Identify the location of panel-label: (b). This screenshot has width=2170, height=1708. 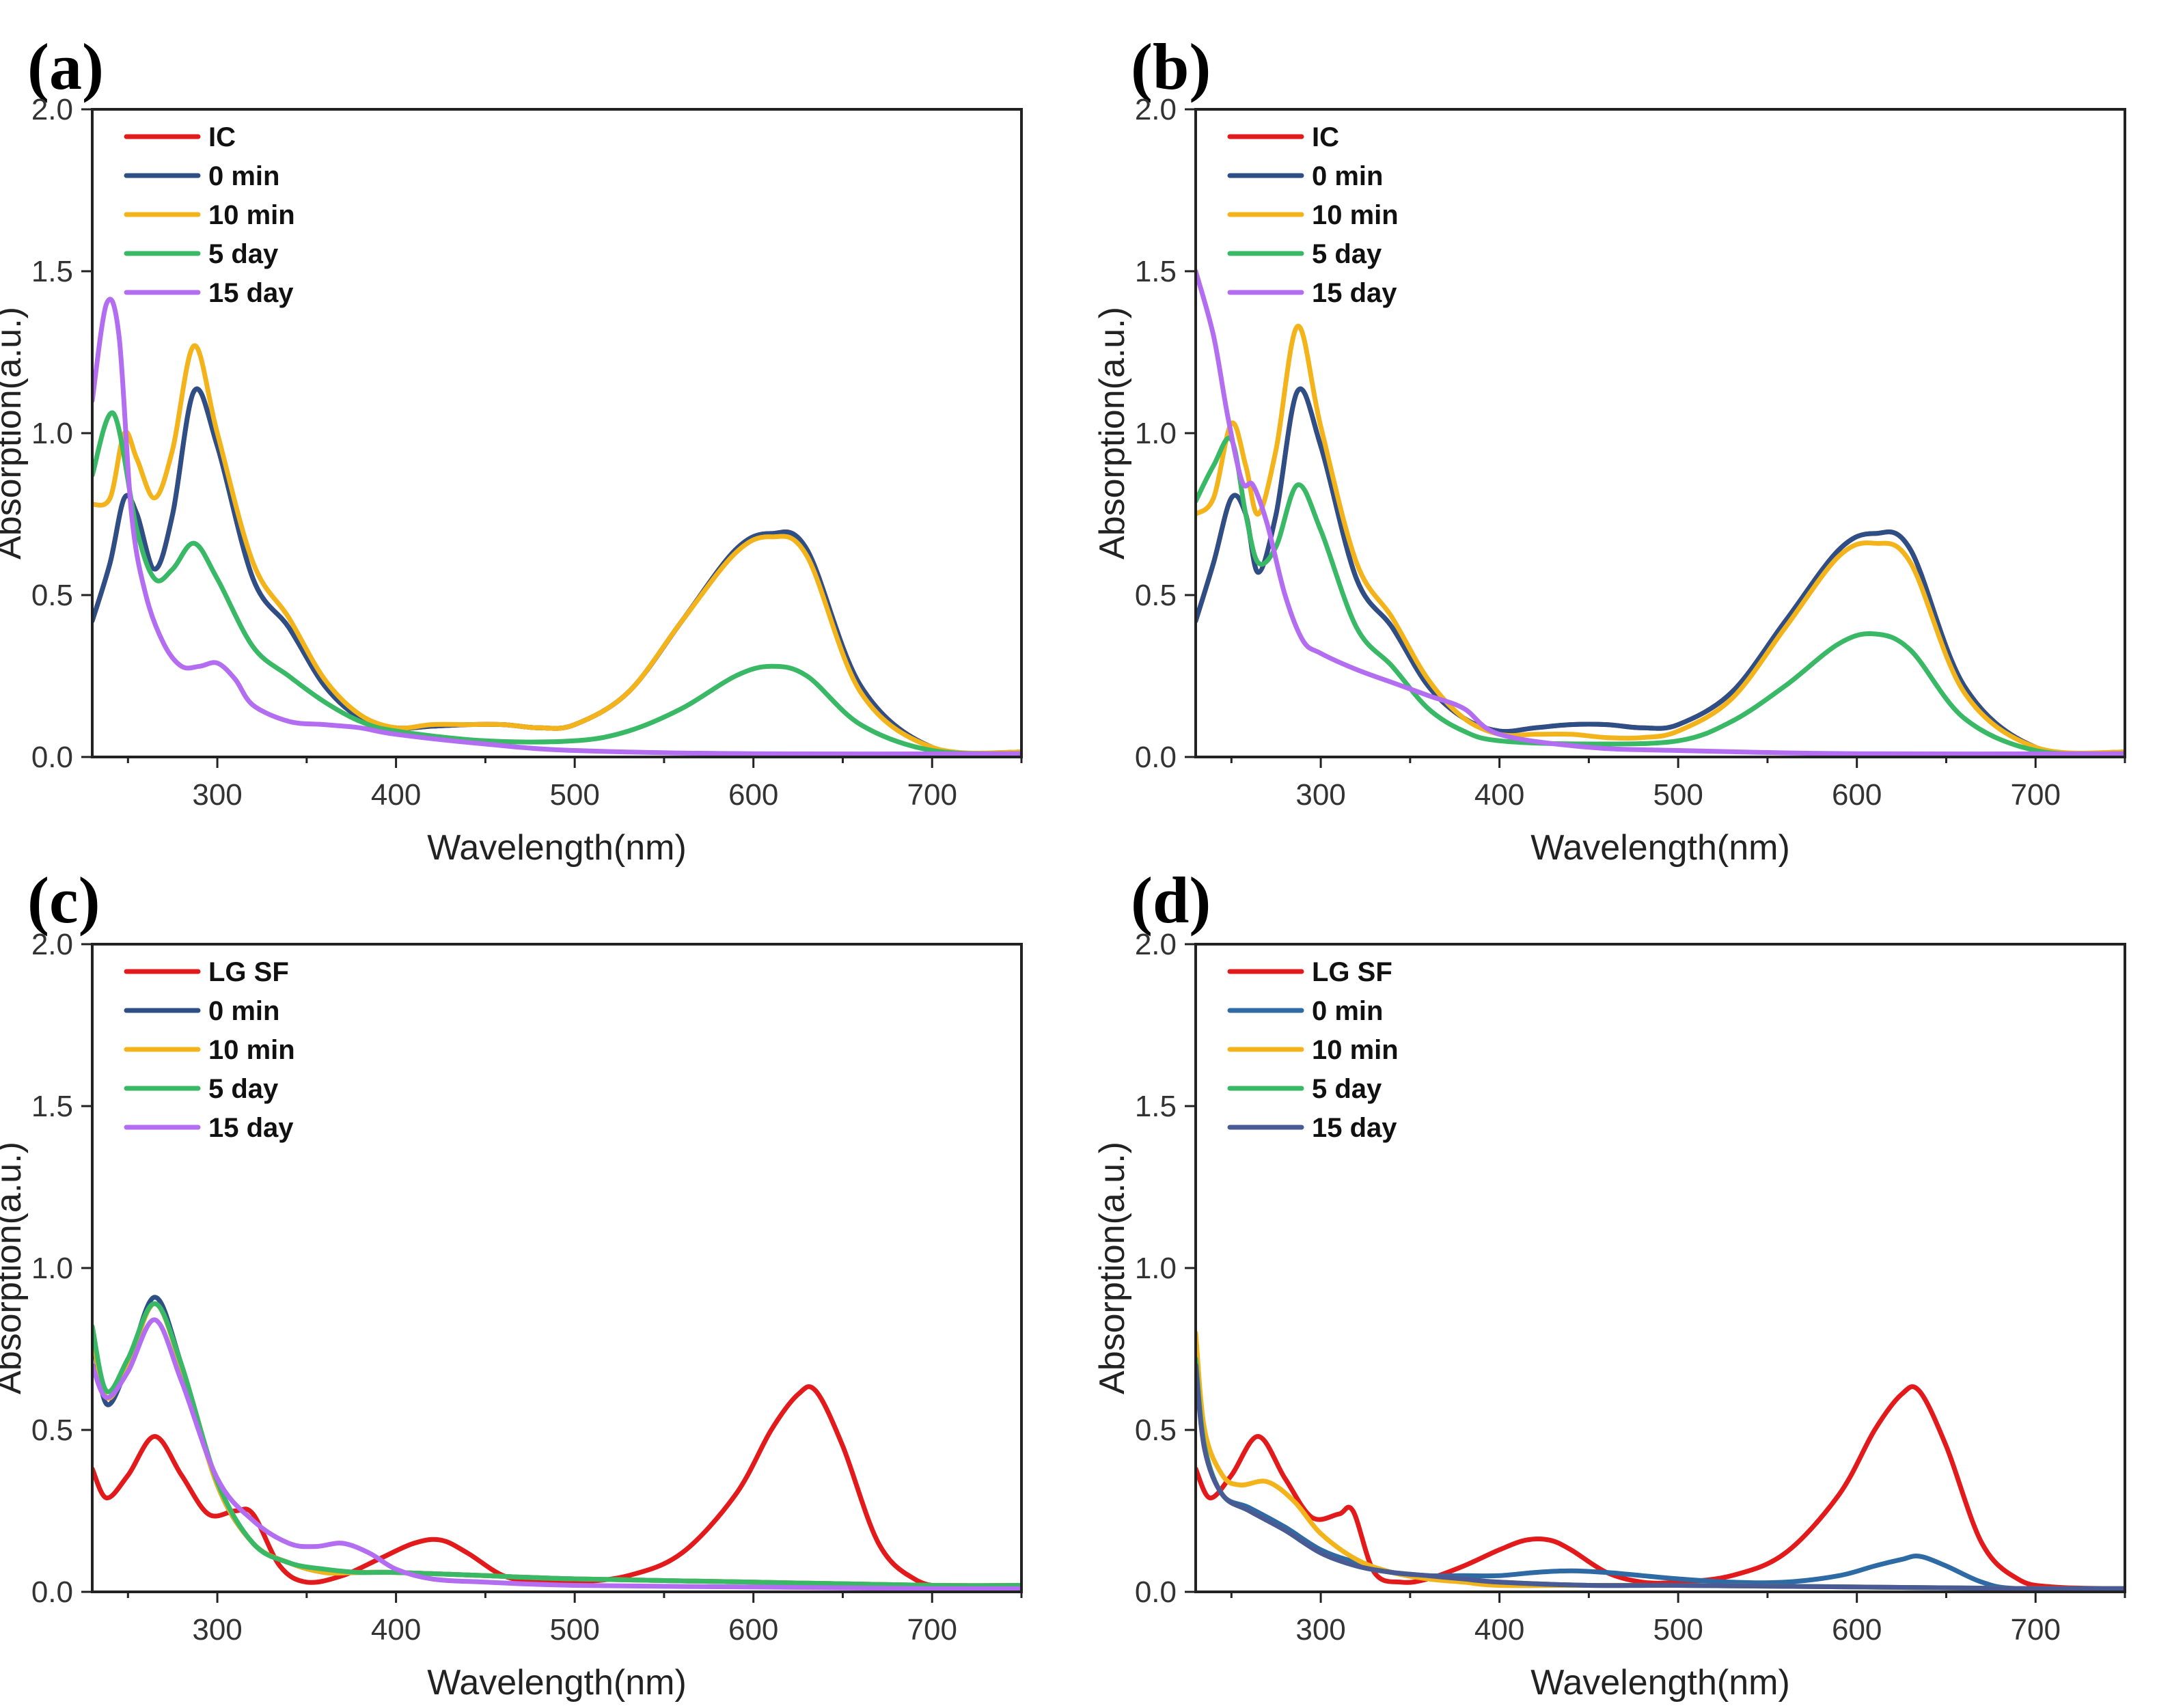
(1171, 66).